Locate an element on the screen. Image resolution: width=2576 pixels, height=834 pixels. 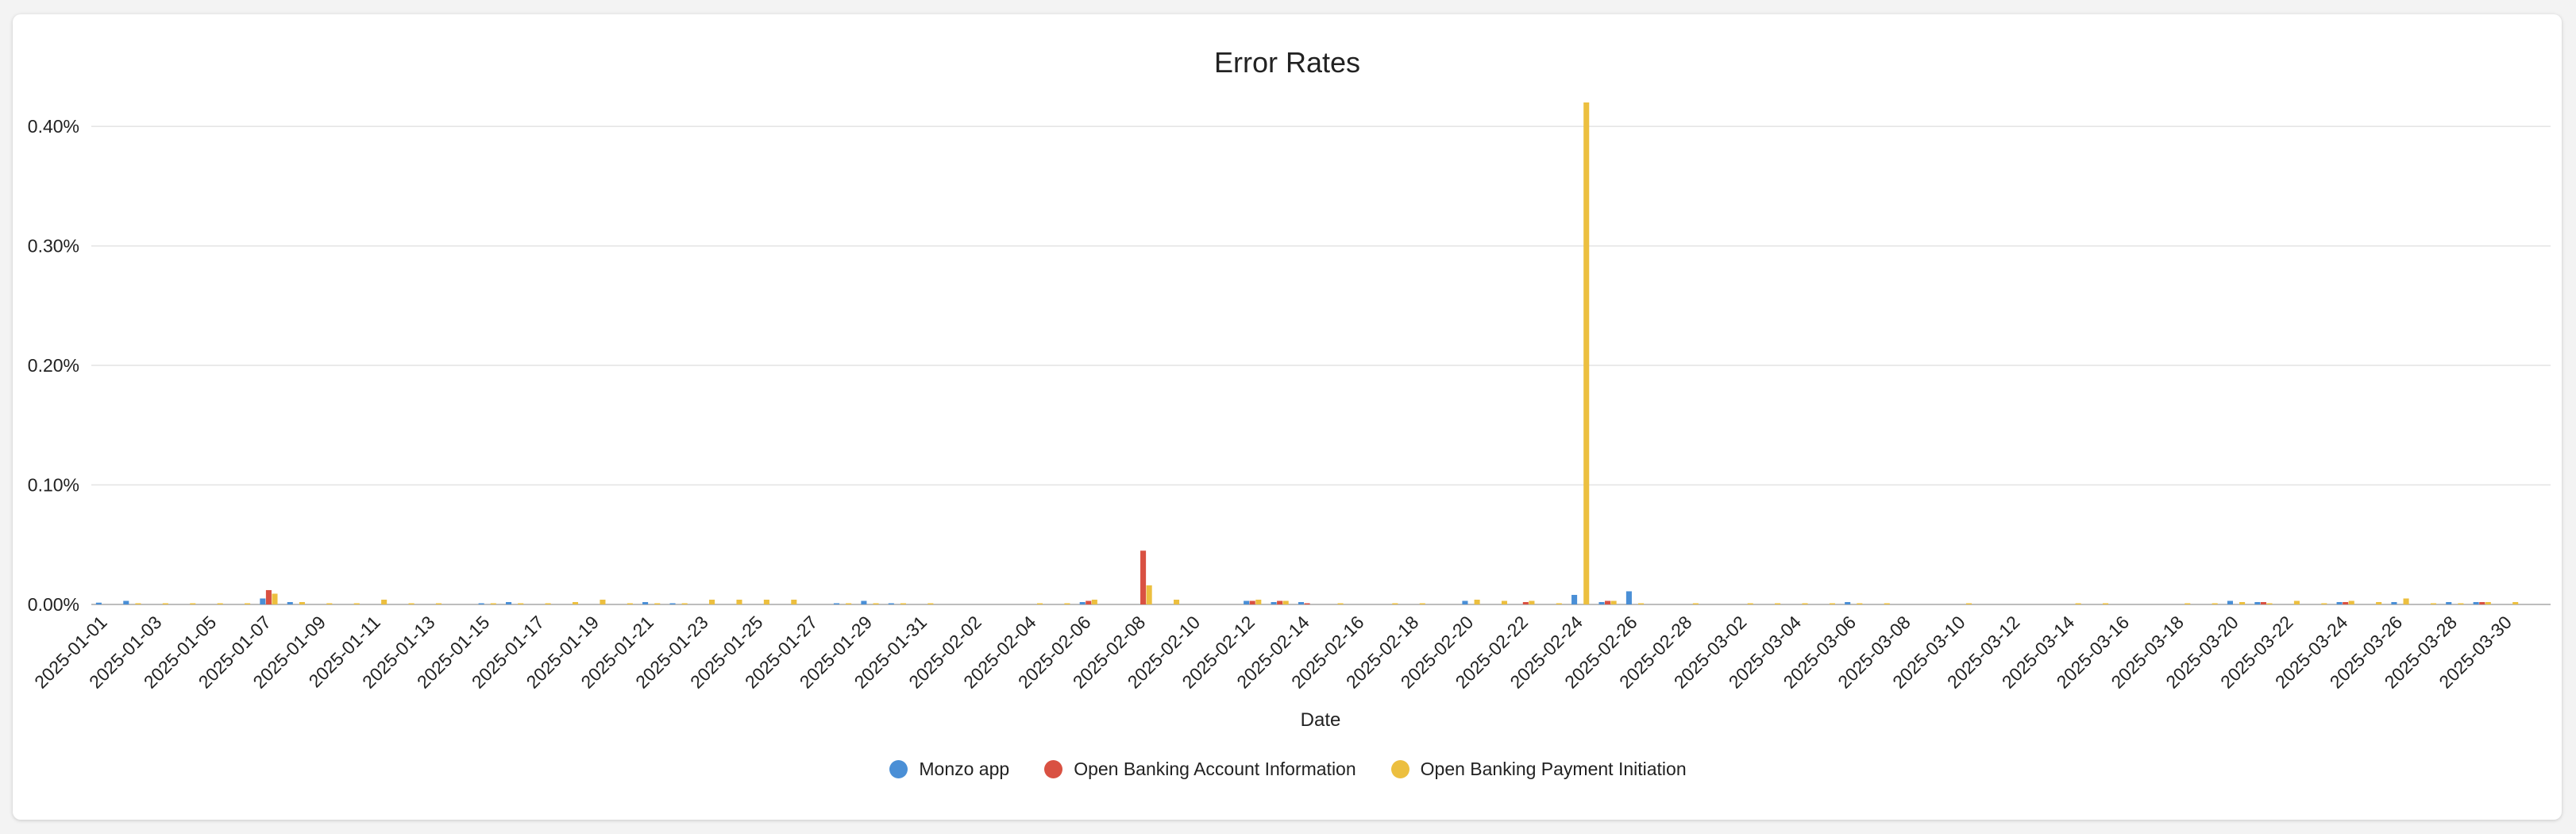
legend-item: Monzo app is located at coordinates (949, 769).